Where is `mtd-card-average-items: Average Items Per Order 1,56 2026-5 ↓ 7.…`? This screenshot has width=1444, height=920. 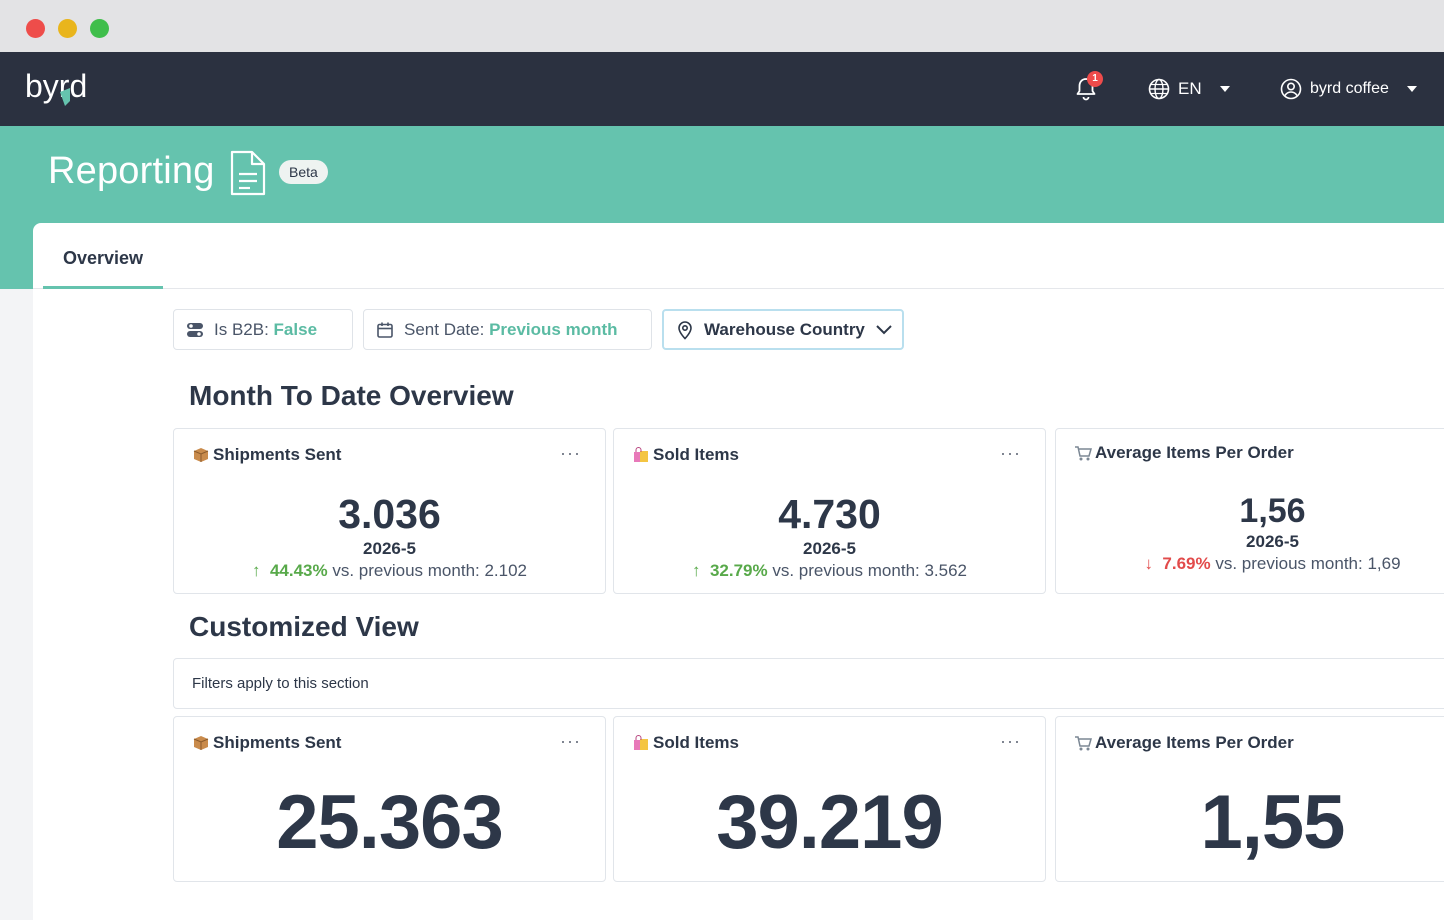
mtd-card-average-items: Average Items Per Order 1,56 2026-5 ↓ 7.… is located at coordinates (1249, 511).